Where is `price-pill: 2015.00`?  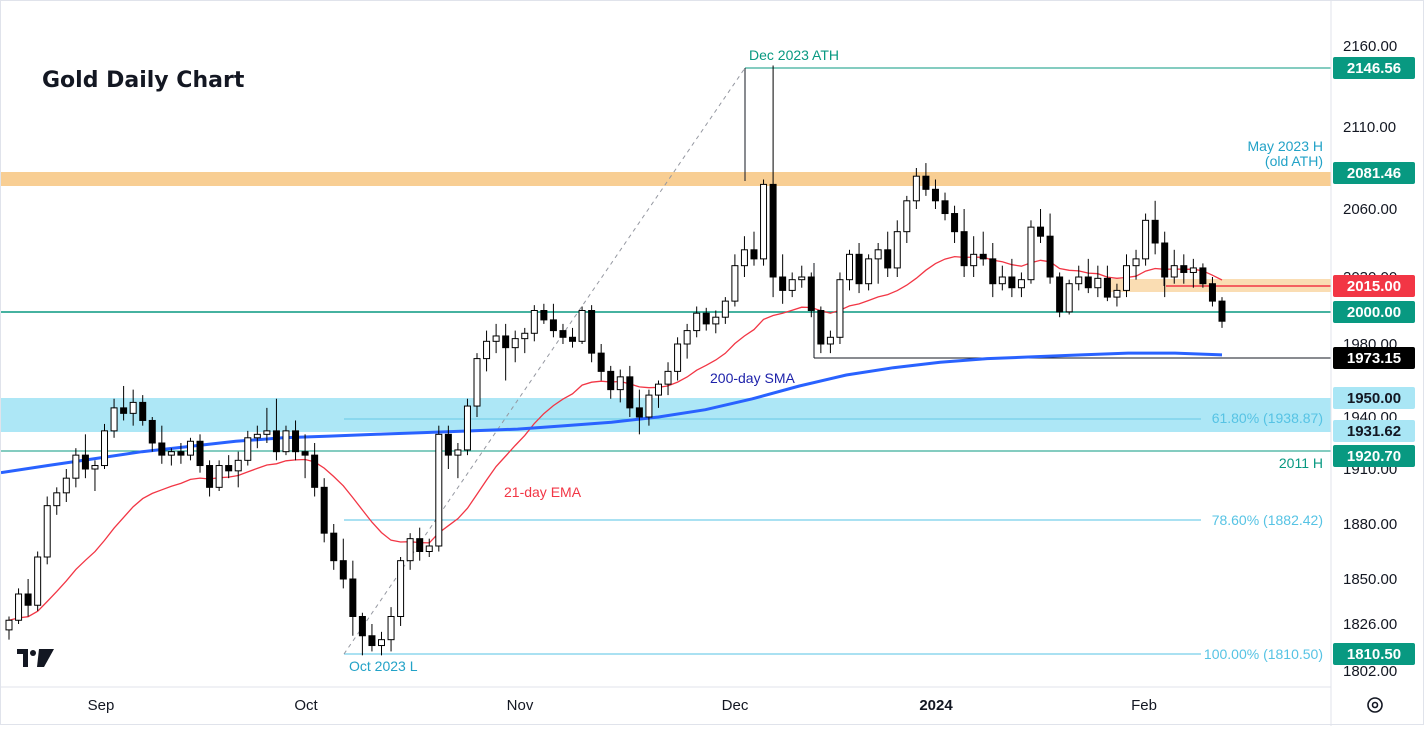
price-pill: 2015.00 is located at coordinates (1374, 286).